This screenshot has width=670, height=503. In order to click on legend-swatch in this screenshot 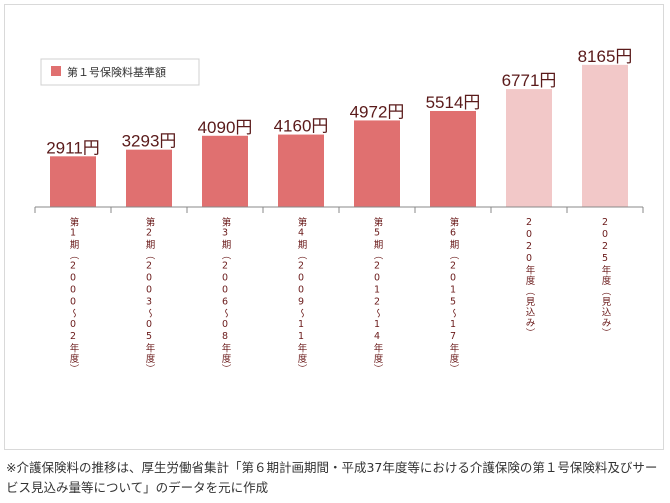, I will do `click(56, 71)`.